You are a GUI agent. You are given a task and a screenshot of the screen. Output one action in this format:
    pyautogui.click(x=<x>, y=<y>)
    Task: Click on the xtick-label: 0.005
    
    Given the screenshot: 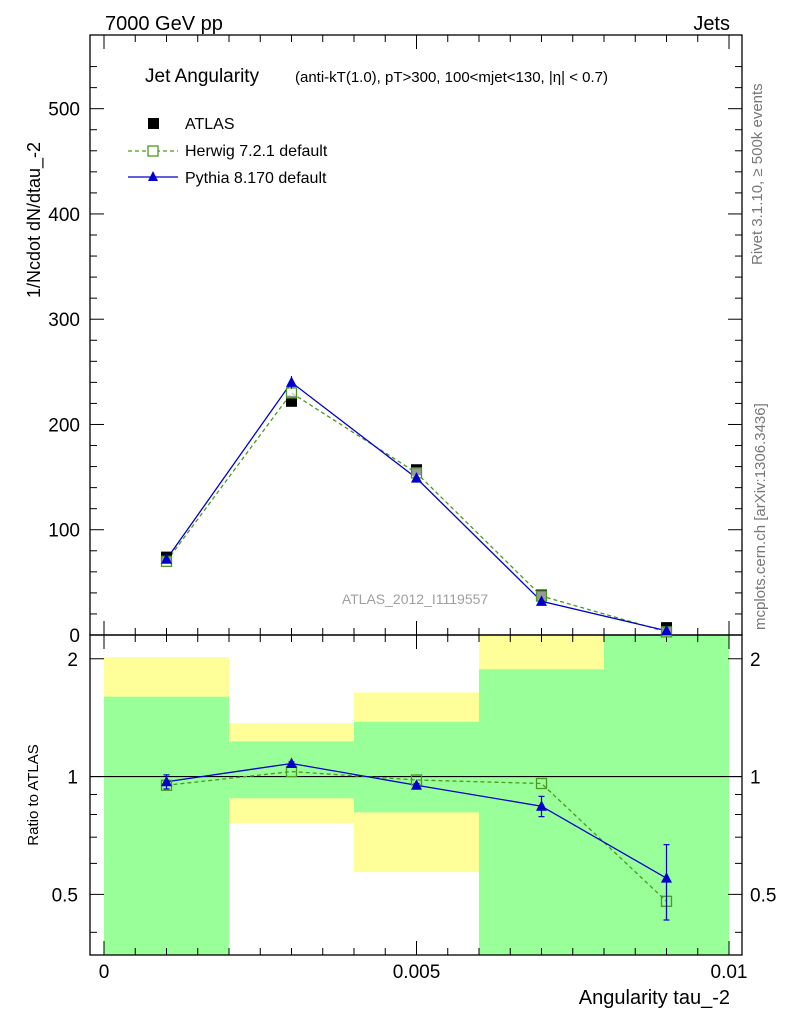 What is the action you would take?
    pyautogui.click(x=417, y=972)
    